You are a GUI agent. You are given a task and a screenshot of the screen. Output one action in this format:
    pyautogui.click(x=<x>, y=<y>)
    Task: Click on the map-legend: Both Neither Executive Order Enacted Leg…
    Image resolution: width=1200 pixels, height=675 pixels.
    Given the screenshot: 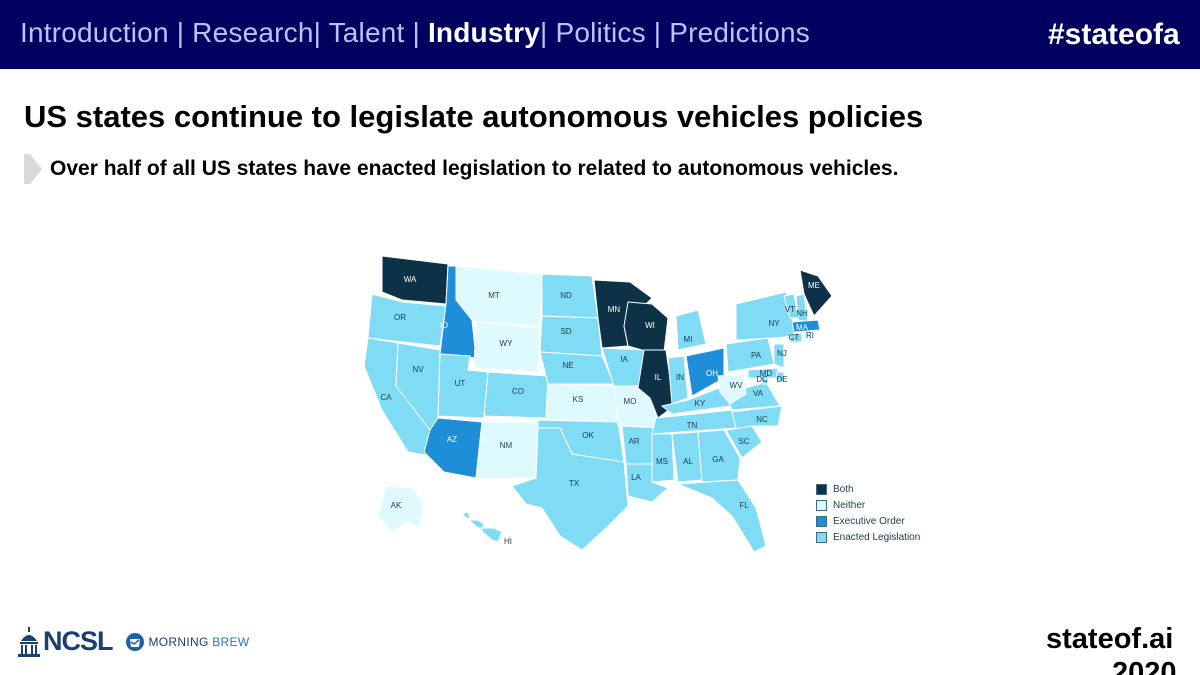 What is the action you would take?
    pyautogui.click(x=868, y=513)
    